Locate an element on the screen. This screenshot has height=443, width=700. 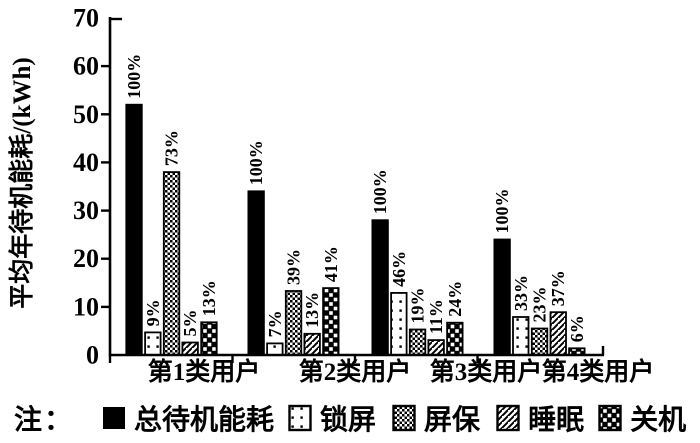
x-label-user-class-3: 第3类用户 is located at coordinates (486, 371).